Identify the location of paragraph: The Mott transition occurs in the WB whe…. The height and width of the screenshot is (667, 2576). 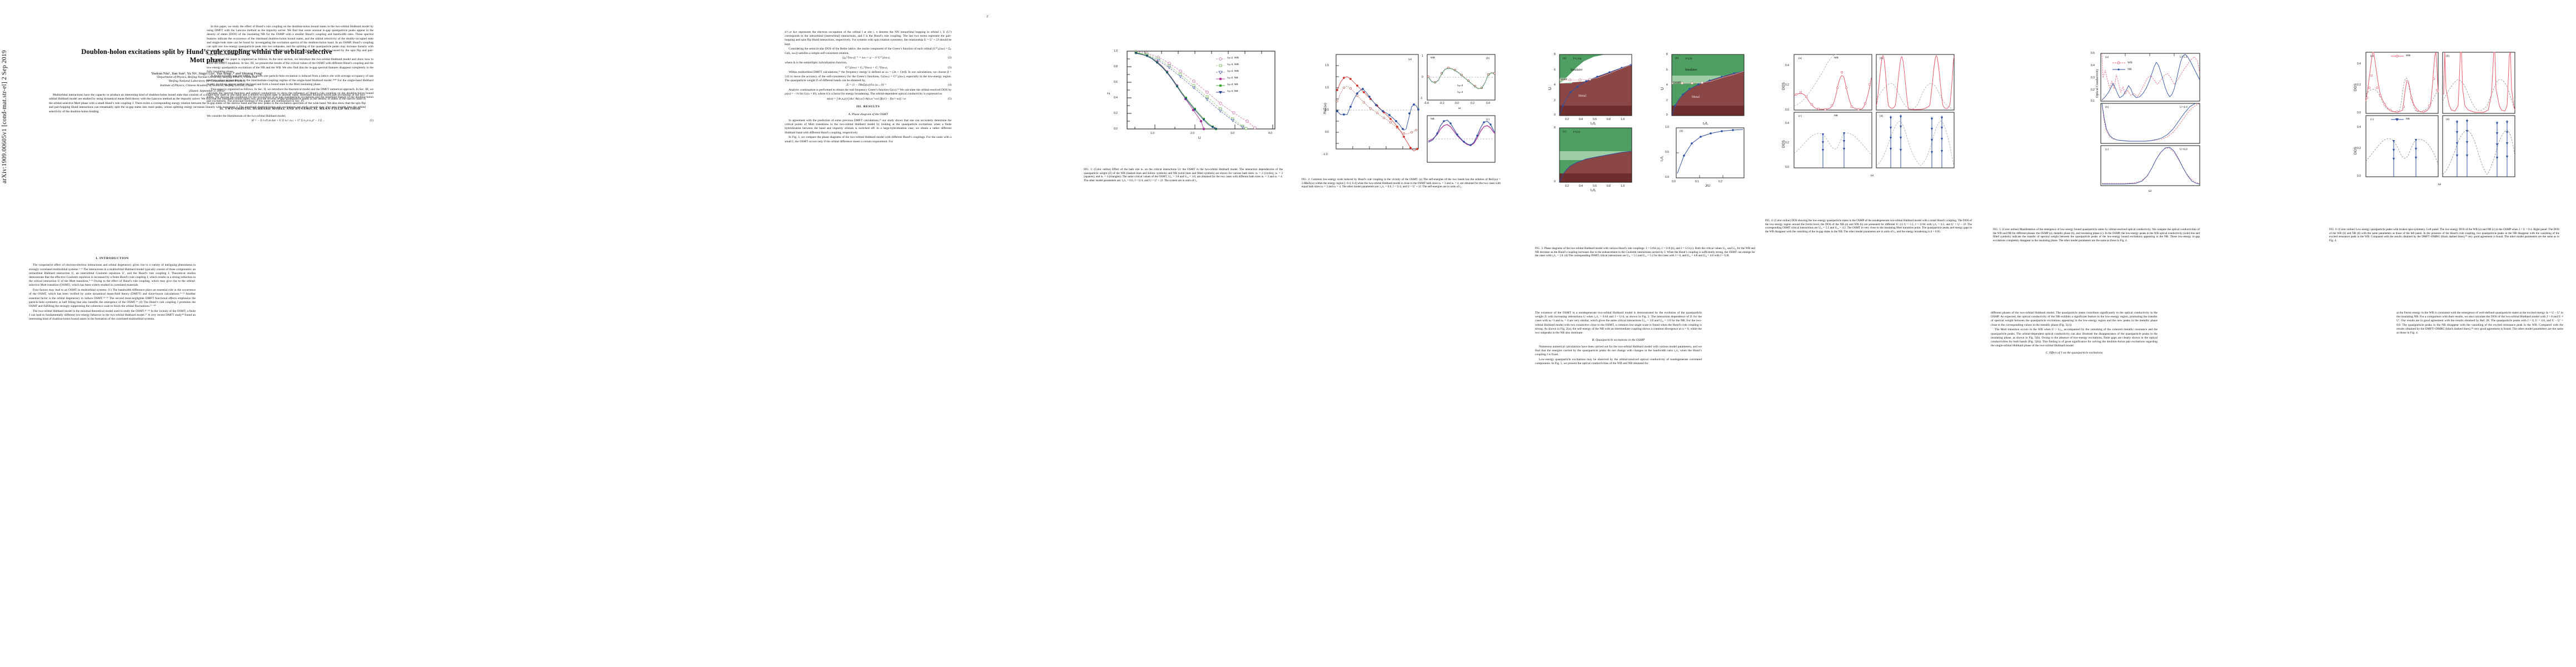
(2074, 338).